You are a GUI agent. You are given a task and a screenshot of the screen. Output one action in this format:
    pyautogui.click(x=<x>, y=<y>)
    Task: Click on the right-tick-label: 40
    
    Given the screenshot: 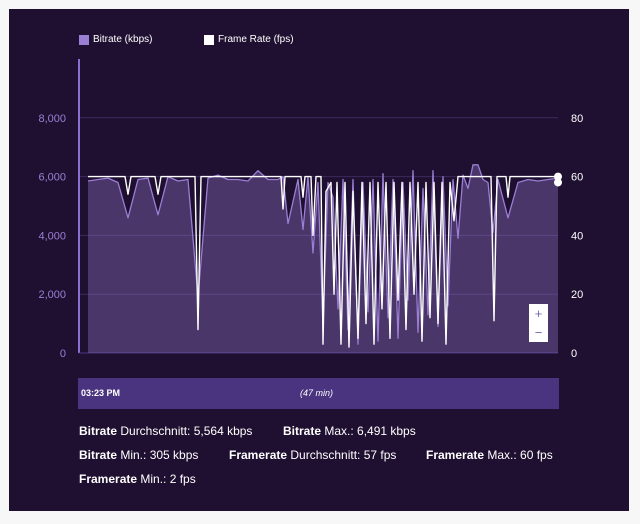 What is the action you would take?
    pyautogui.click(x=577, y=236)
    